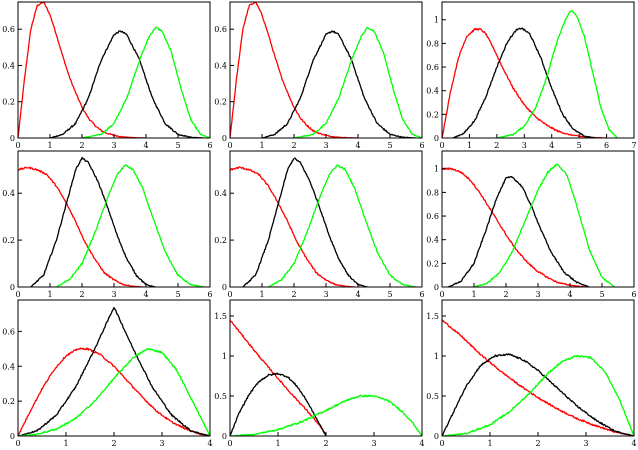  I want to click on x-tick-label: 7, so click(633, 145).